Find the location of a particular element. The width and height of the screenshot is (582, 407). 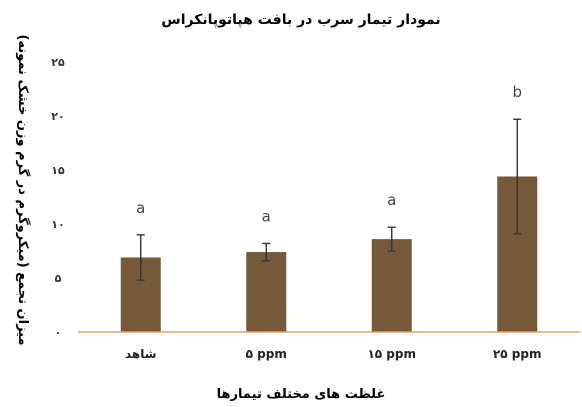

category-label: ۱۵ ppm is located at coordinates (391, 354).